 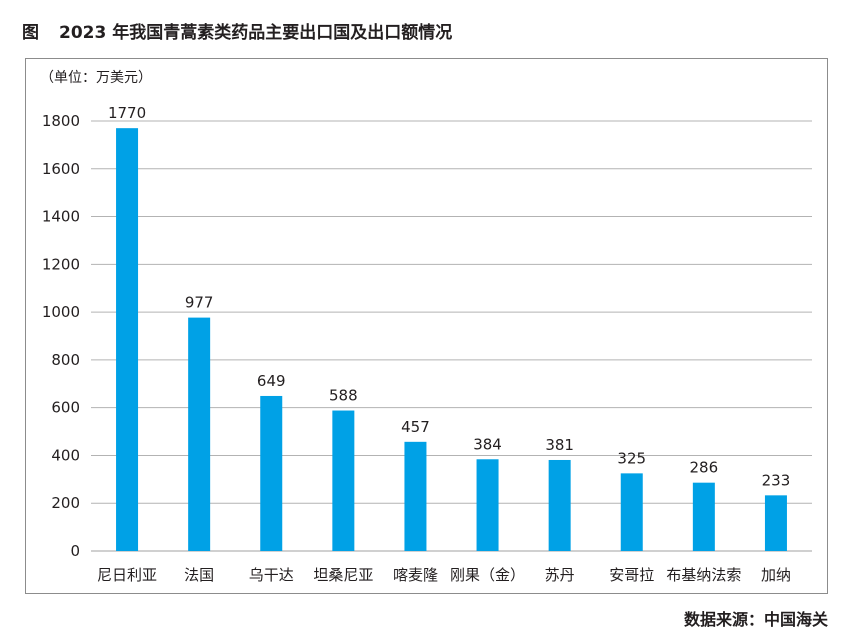 What do you see at coordinates (343, 396) in the screenshot?
I see `data-label: 588` at bounding box center [343, 396].